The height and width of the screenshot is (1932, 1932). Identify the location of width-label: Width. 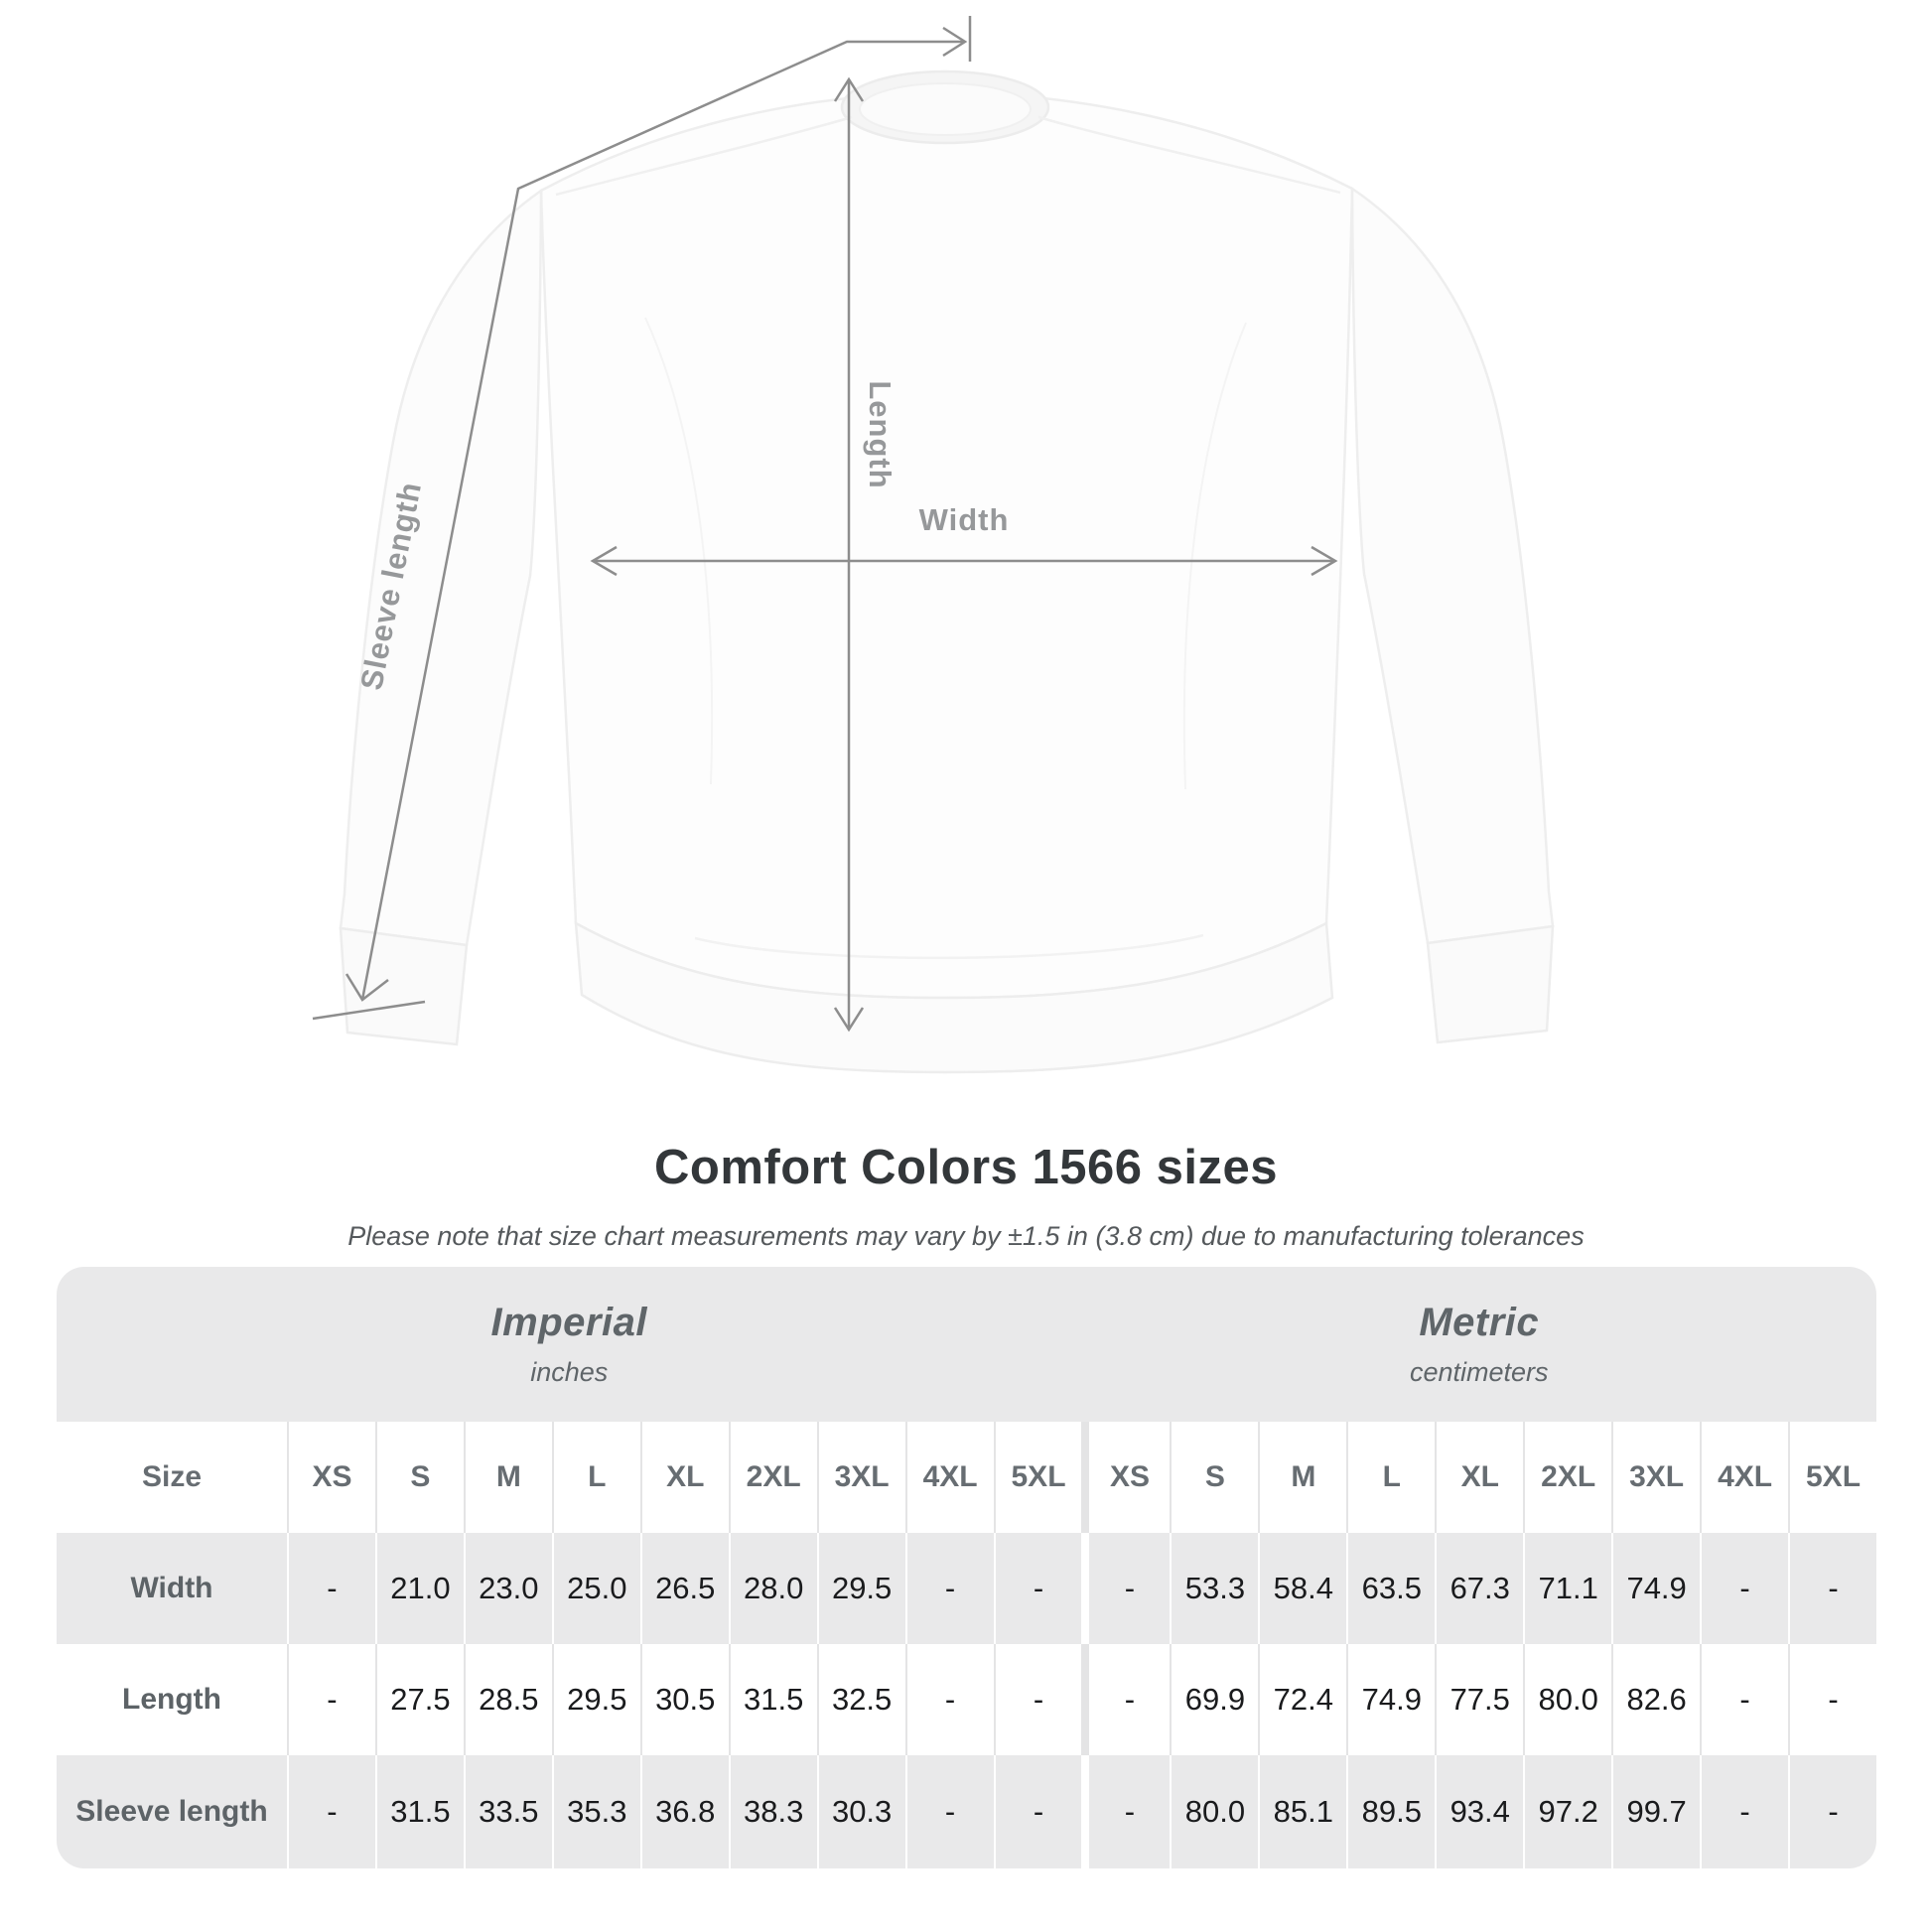
(965, 520).